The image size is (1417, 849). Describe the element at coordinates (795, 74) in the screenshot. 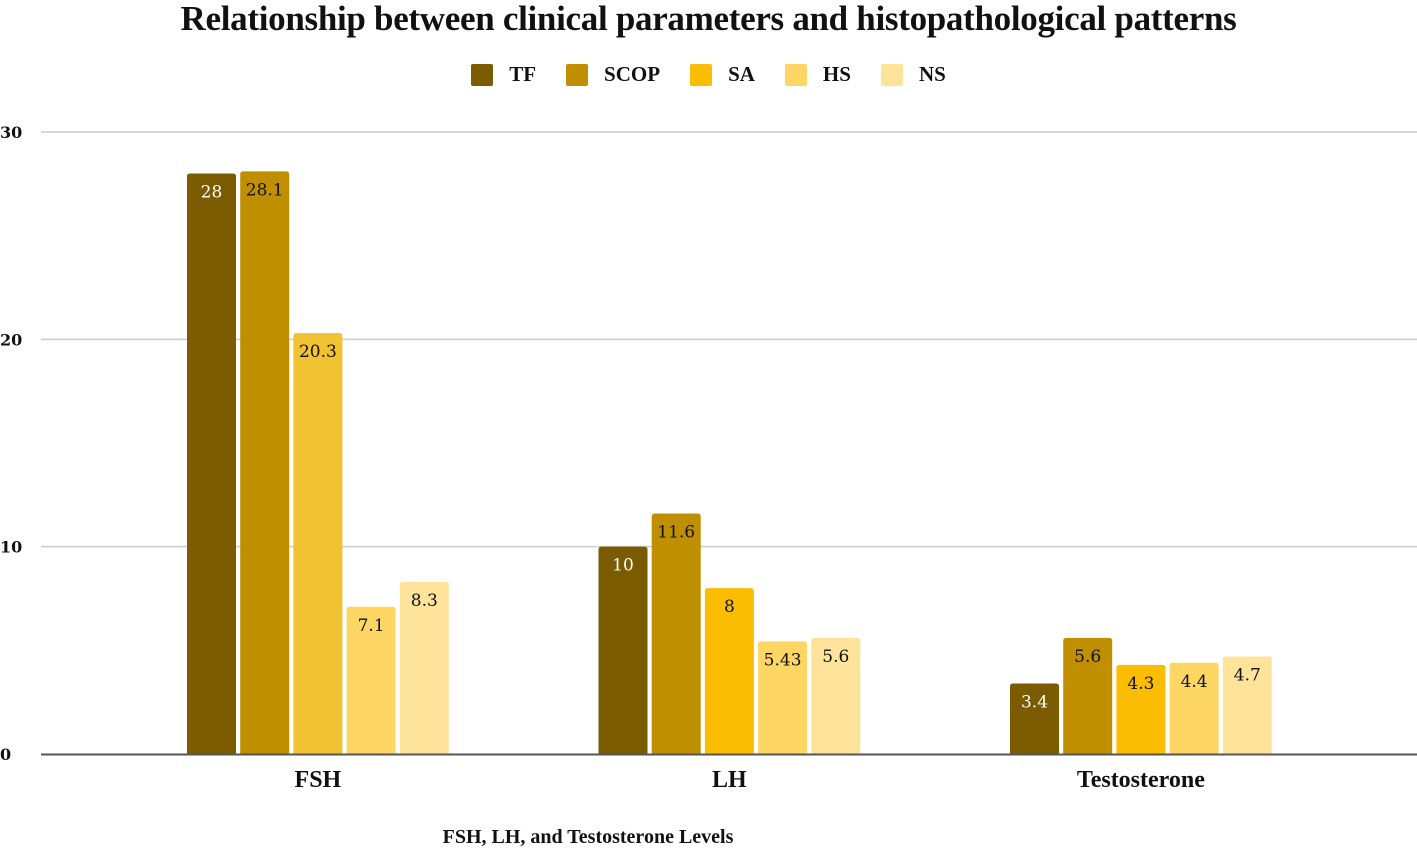

I see `legend-swatch-hs` at that location.